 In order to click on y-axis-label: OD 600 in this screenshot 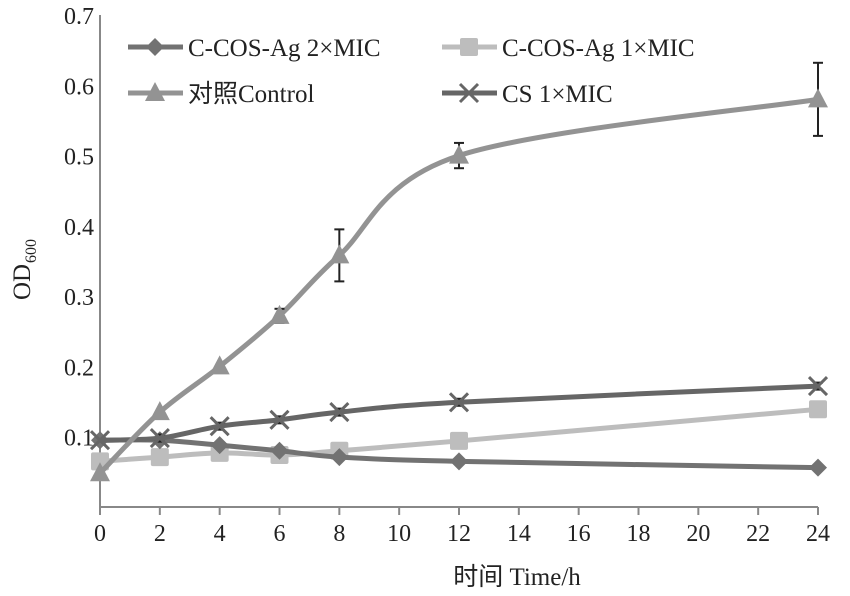, I will do `click(24, 269)`.